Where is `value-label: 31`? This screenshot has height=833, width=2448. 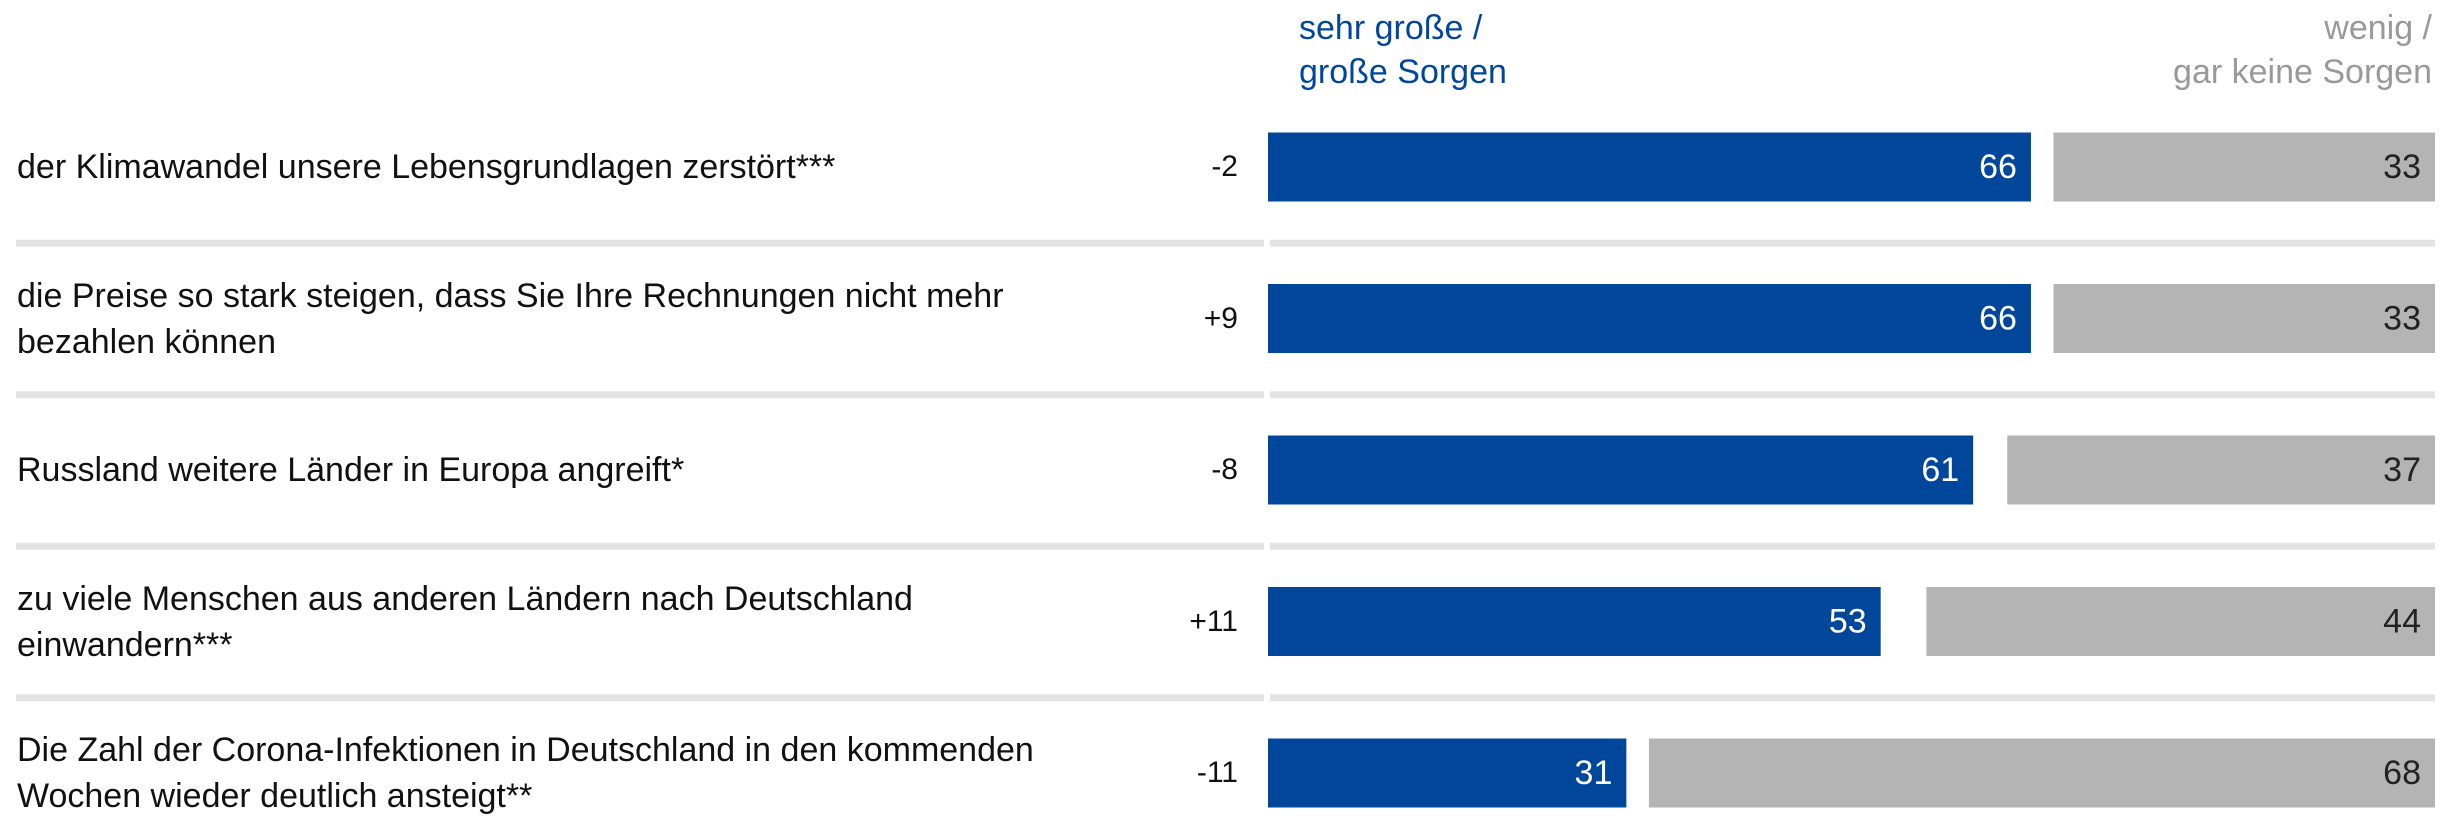 value-label: 31 is located at coordinates (1594, 773).